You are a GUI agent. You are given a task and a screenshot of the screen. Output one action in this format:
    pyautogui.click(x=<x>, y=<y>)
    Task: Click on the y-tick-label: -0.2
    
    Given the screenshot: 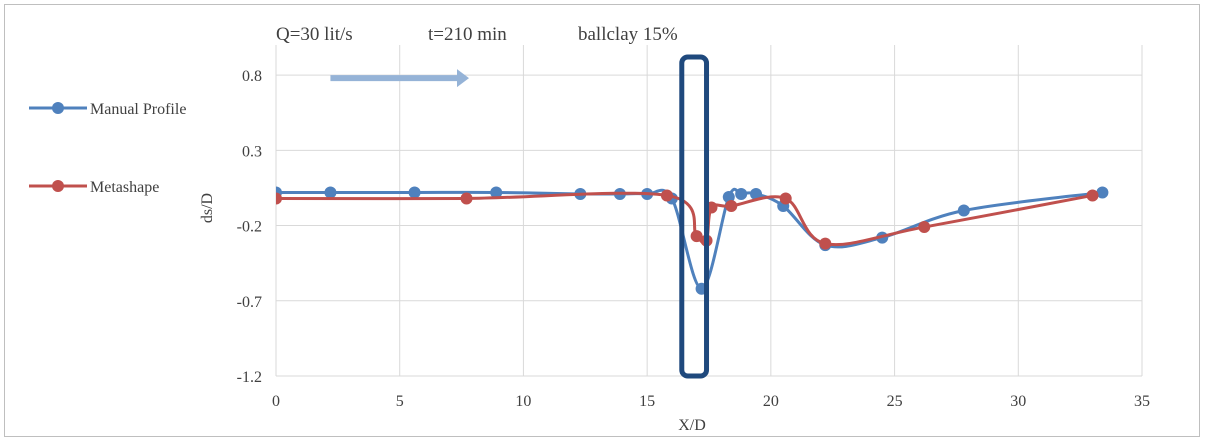 What is the action you would take?
    pyautogui.click(x=249, y=227)
    